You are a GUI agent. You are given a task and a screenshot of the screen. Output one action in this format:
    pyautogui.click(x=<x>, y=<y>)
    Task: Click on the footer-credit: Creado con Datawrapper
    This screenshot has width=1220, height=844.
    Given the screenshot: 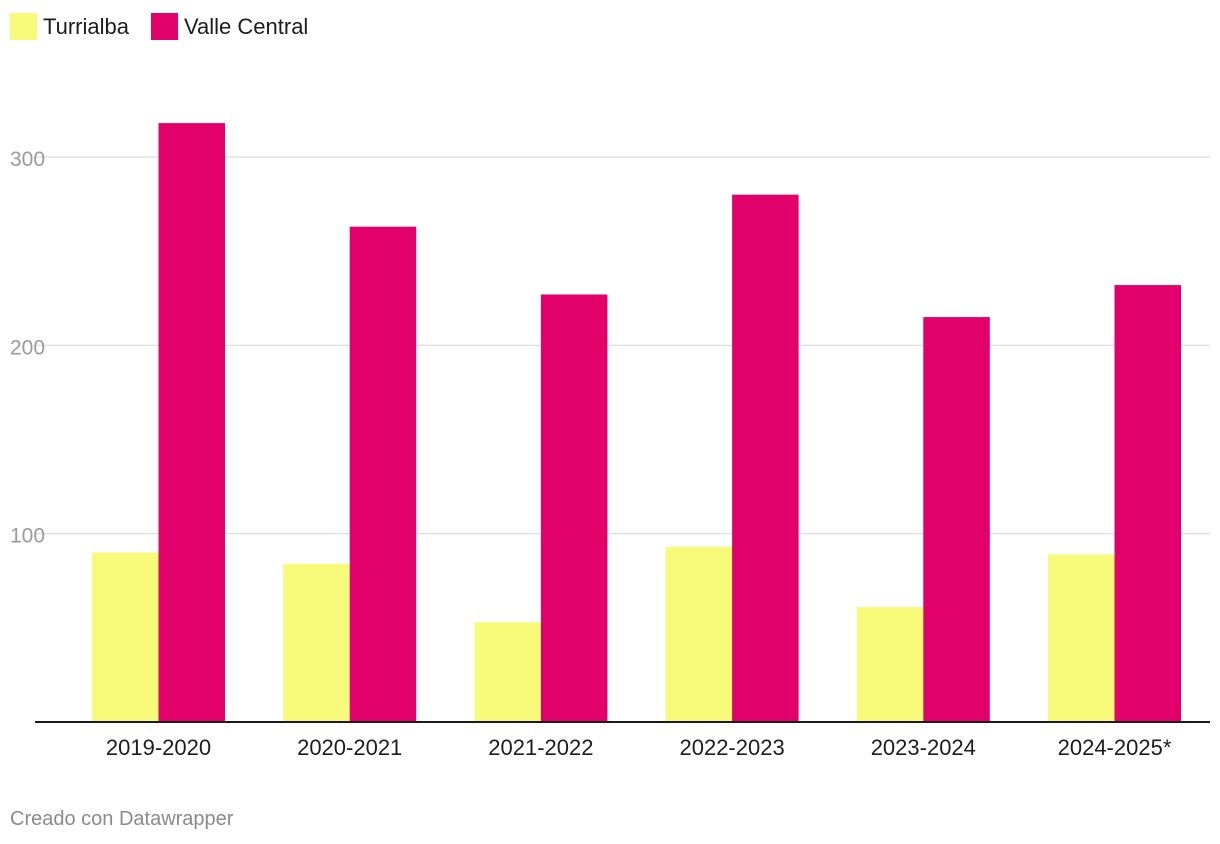 What is the action you would take?
    pyautogui.click(x=122, y=819)
    